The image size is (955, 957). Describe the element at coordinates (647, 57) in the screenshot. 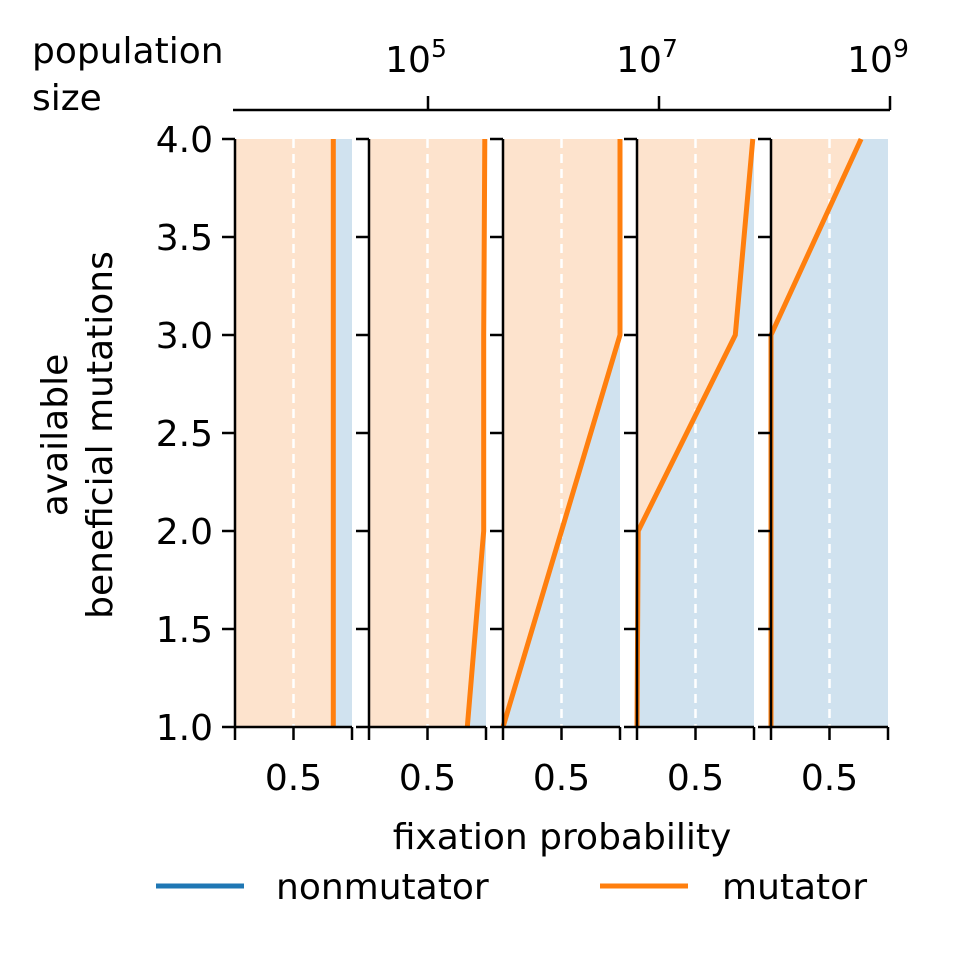

I see `top-axis-tick-label: 10⁷` at that location.